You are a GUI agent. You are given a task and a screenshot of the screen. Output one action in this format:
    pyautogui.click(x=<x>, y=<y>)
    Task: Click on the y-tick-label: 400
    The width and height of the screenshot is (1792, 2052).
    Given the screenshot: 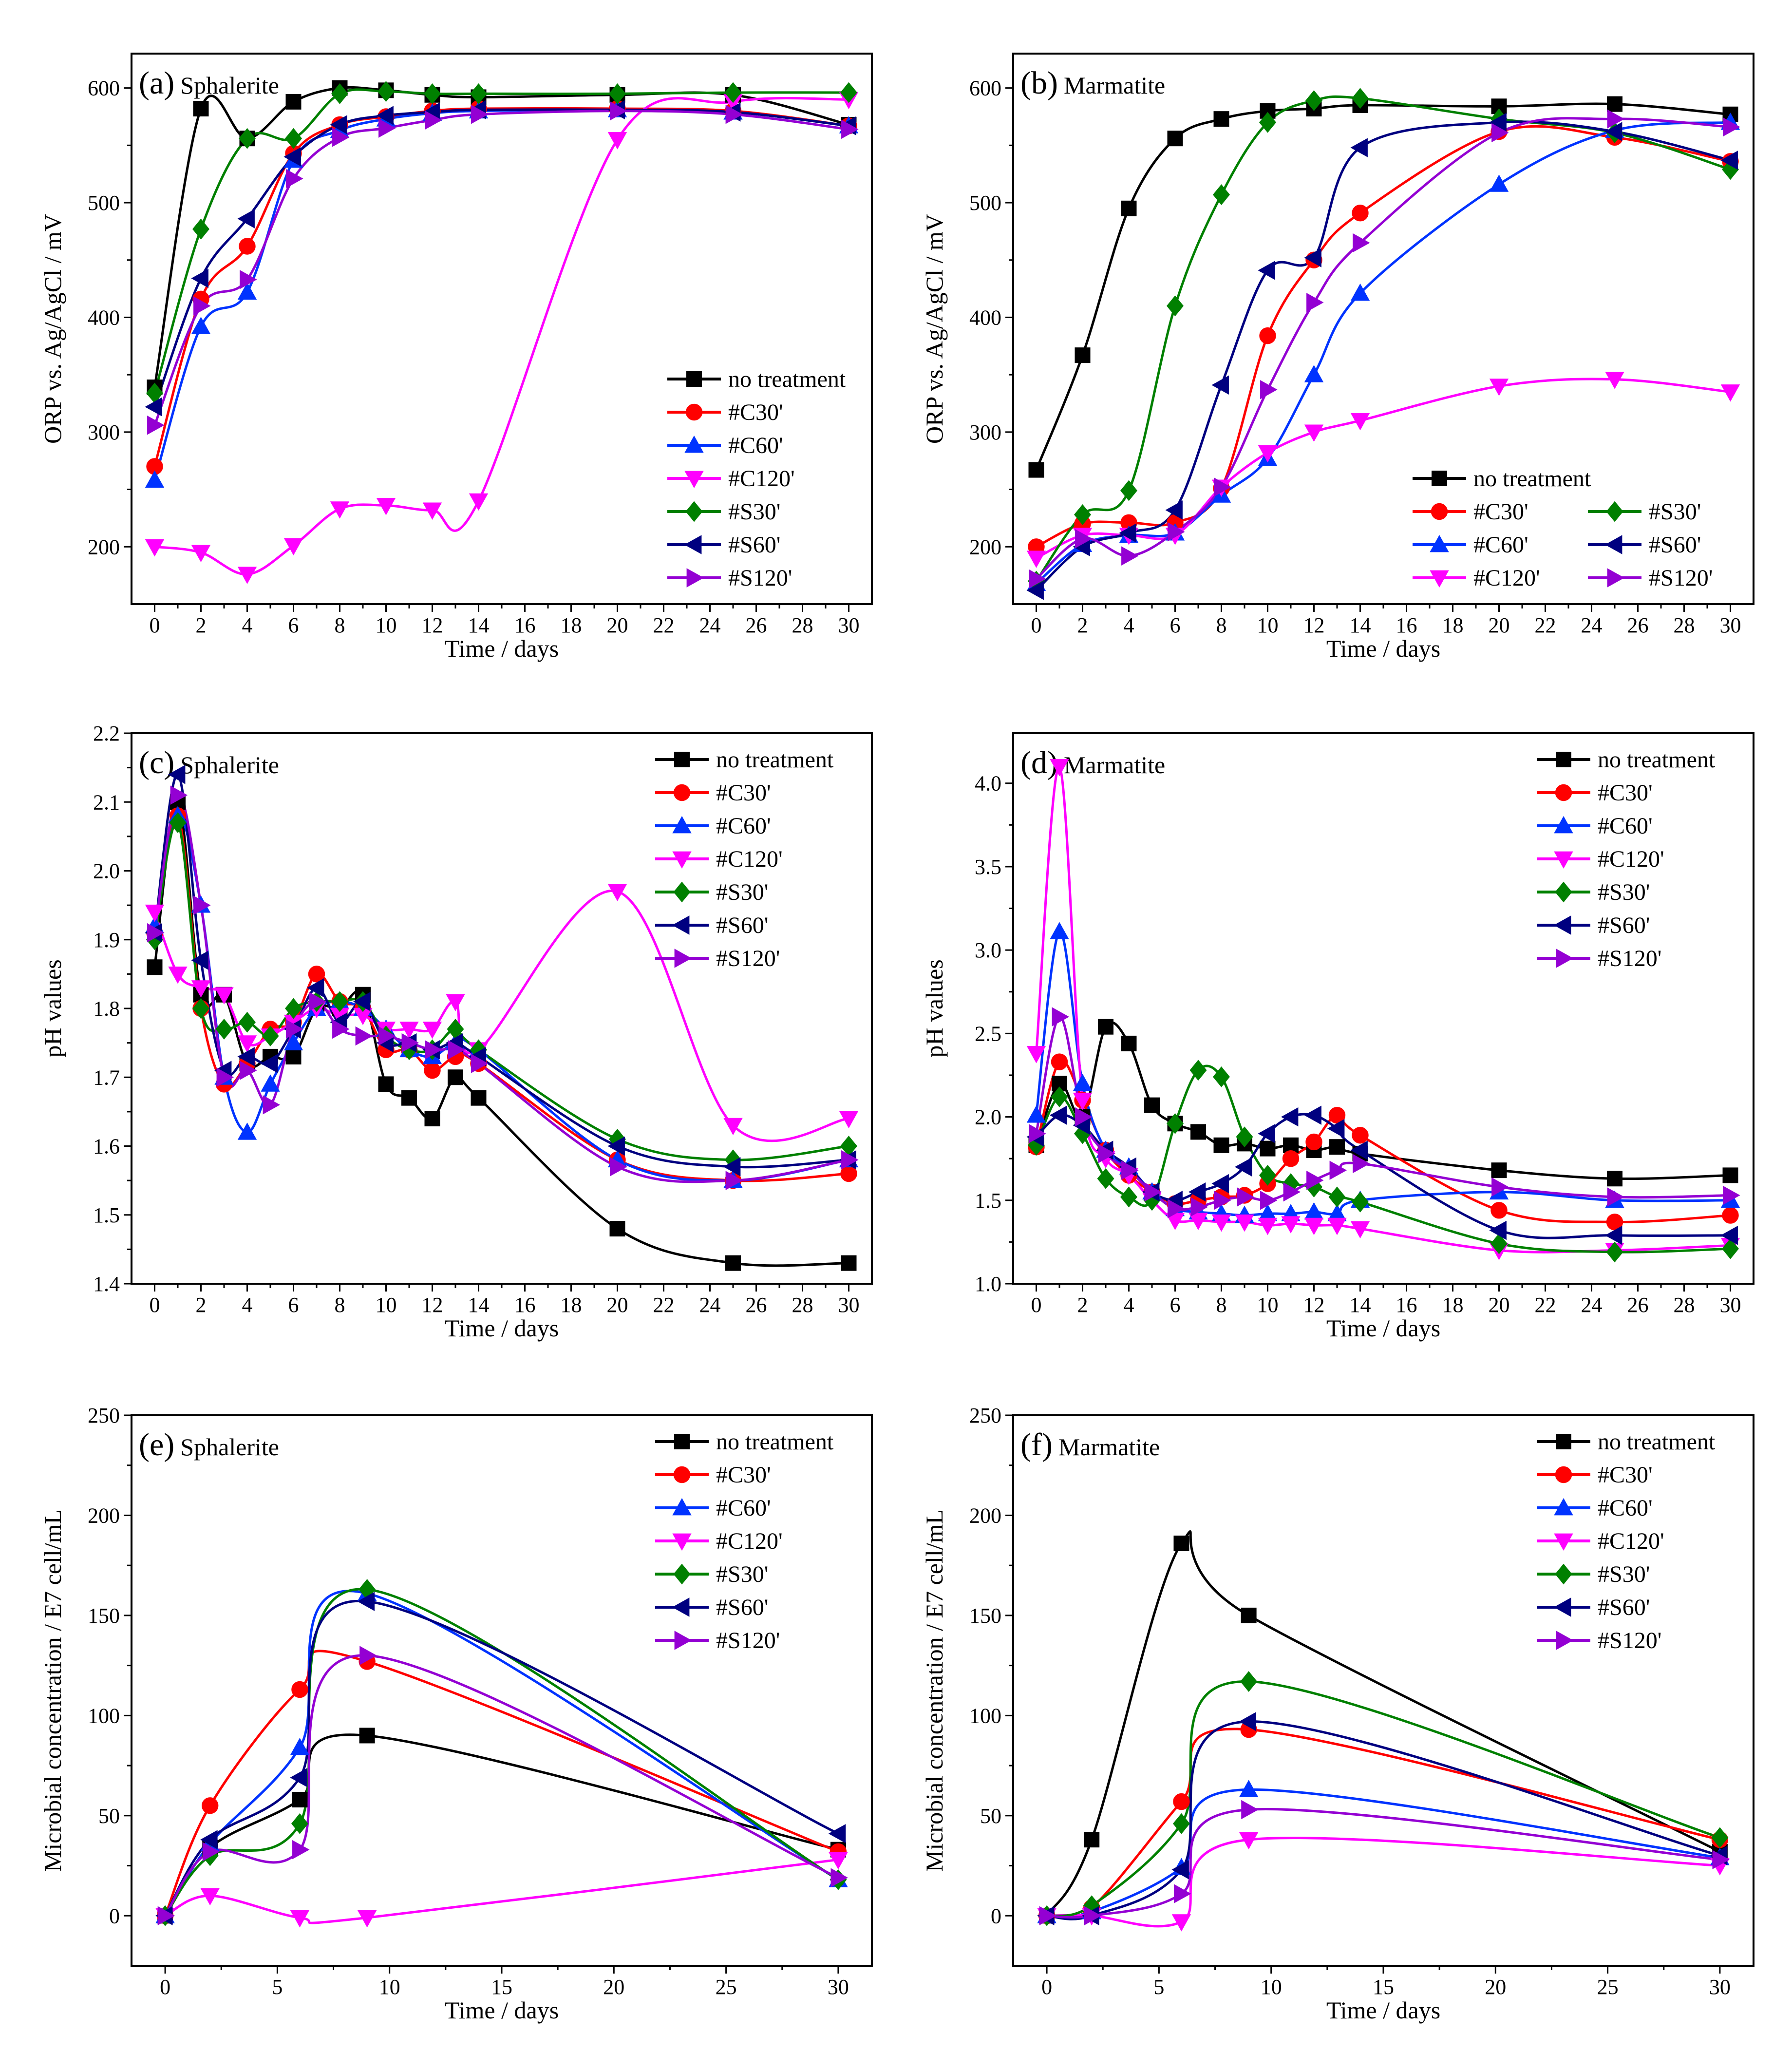 What is the action you would take?
    pyautogui.click(x=104, y=317)
    